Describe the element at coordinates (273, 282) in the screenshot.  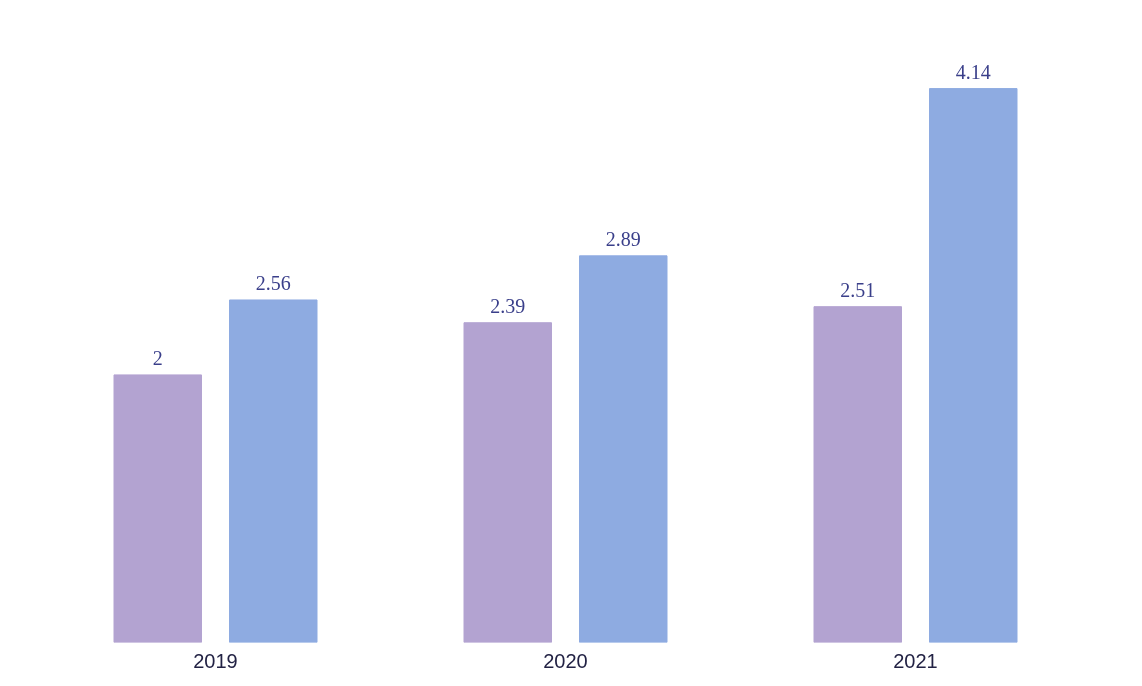
I see `data-label: 2.56` at that location.